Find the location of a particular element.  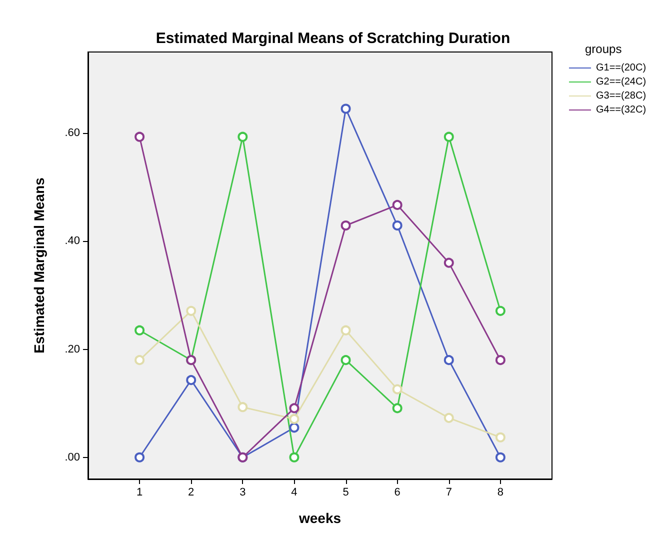

x-tick-label: 6 is located at coordinates (397, 492).